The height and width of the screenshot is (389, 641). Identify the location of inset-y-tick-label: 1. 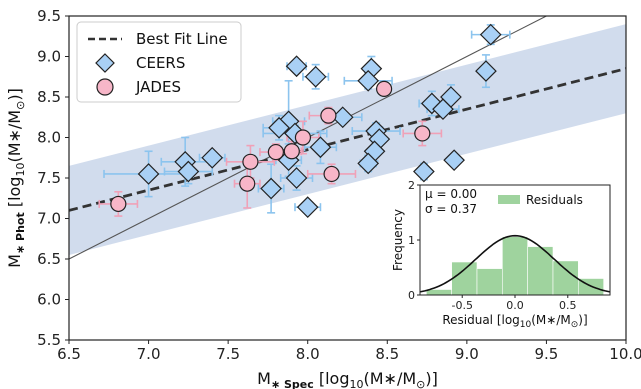
(411, 240).